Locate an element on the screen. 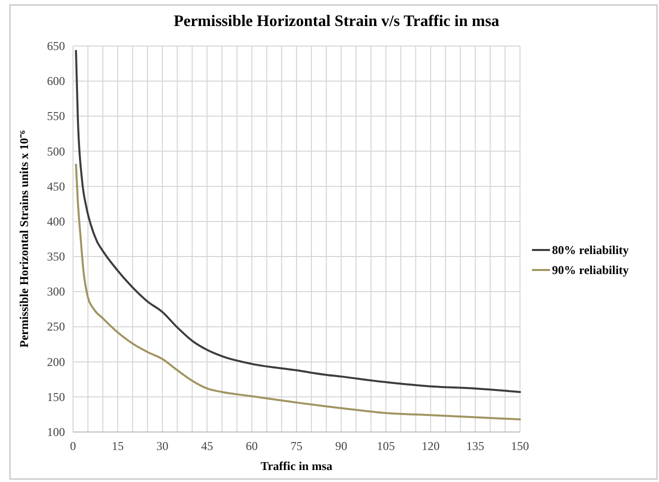  y-tick-label: 300 is located at coordinates (56, 291).